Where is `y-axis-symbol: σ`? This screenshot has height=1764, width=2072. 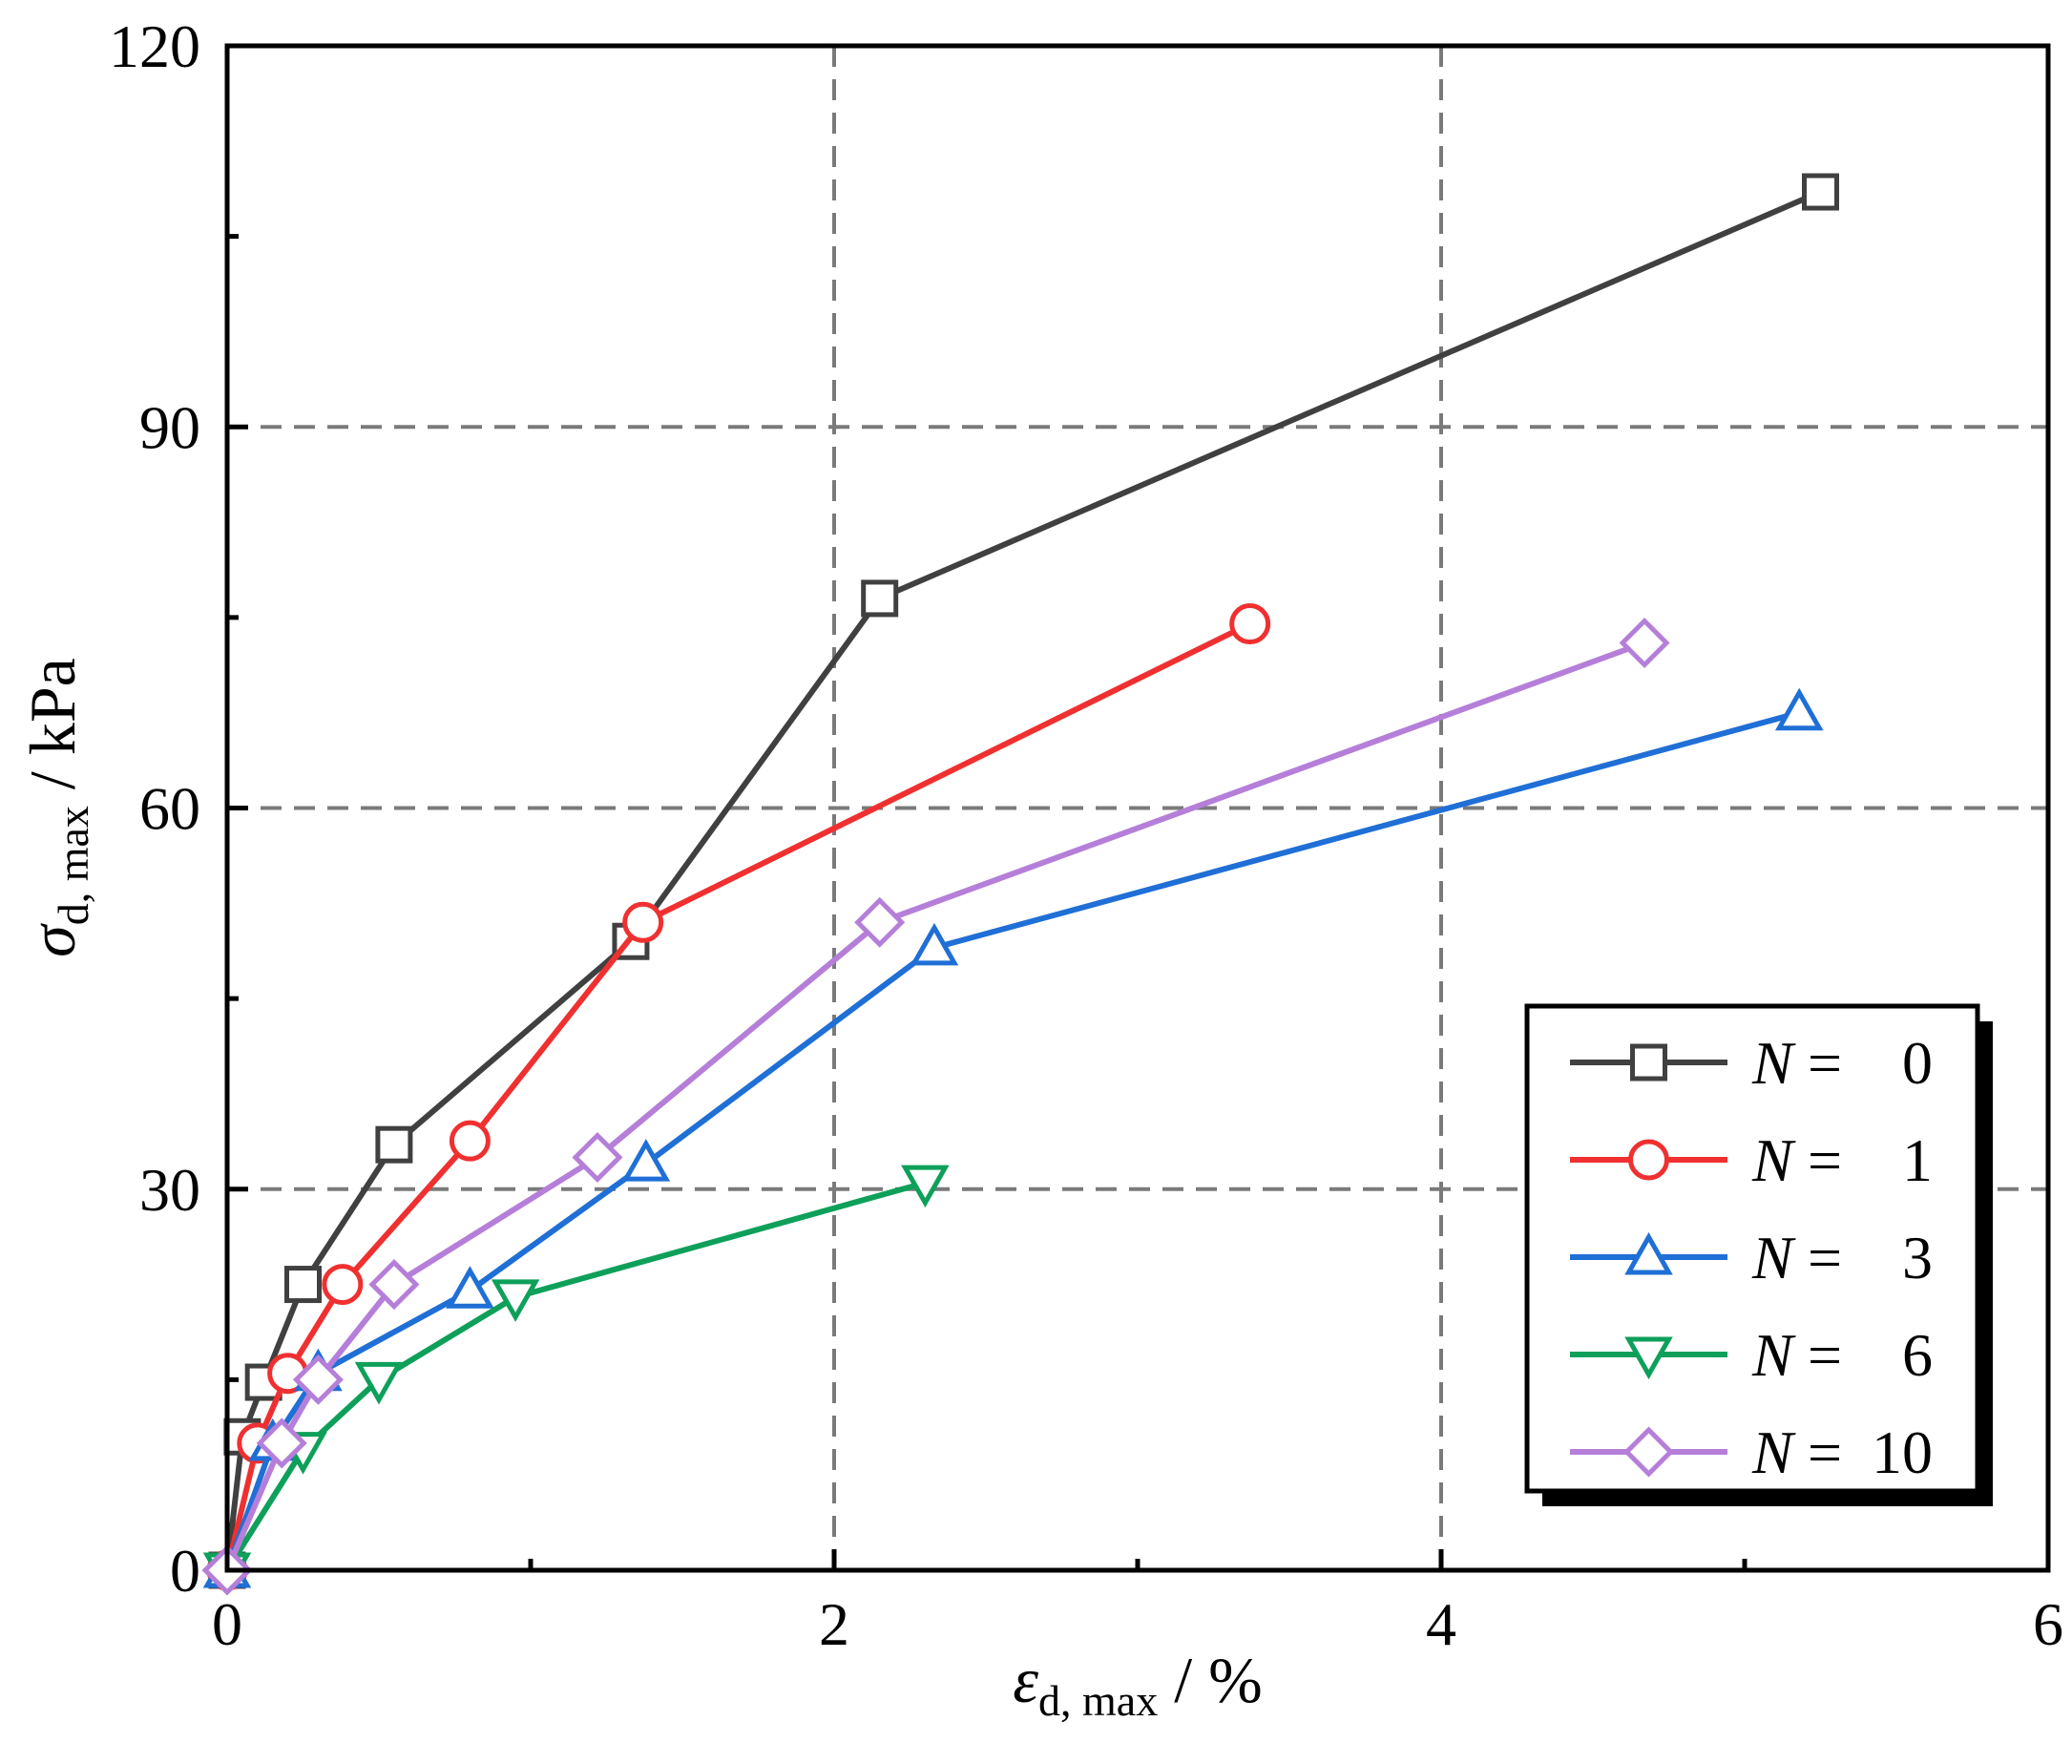 y-axis-symbol: σ is located at coordinates (52, 940).